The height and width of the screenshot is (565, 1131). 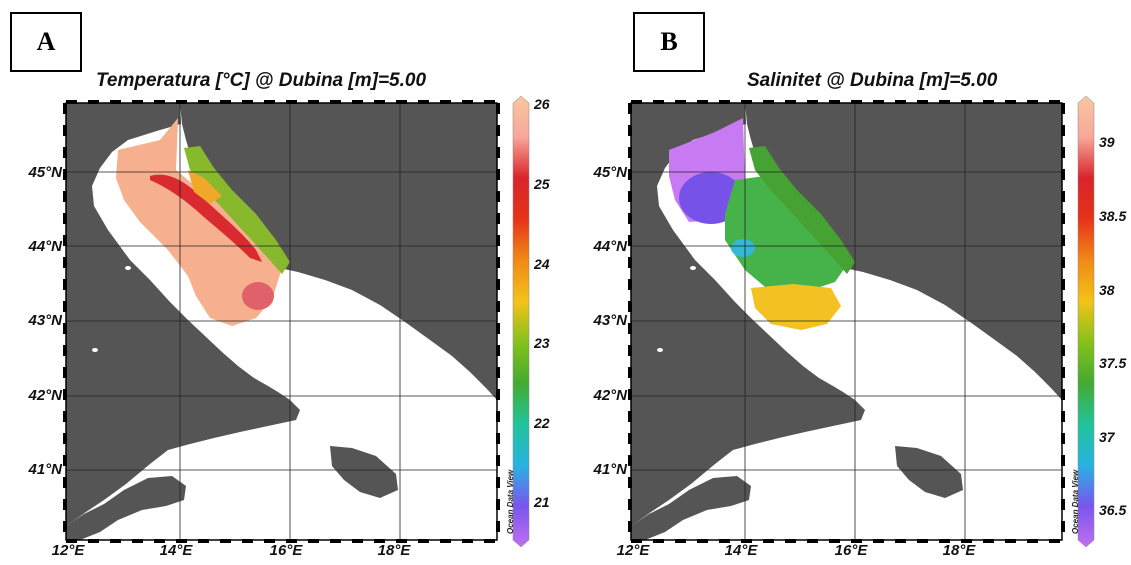 What do you see at coordinates (903, 251) in the screenshot?
I see `land-balkans` at bounding box center [903, 251].